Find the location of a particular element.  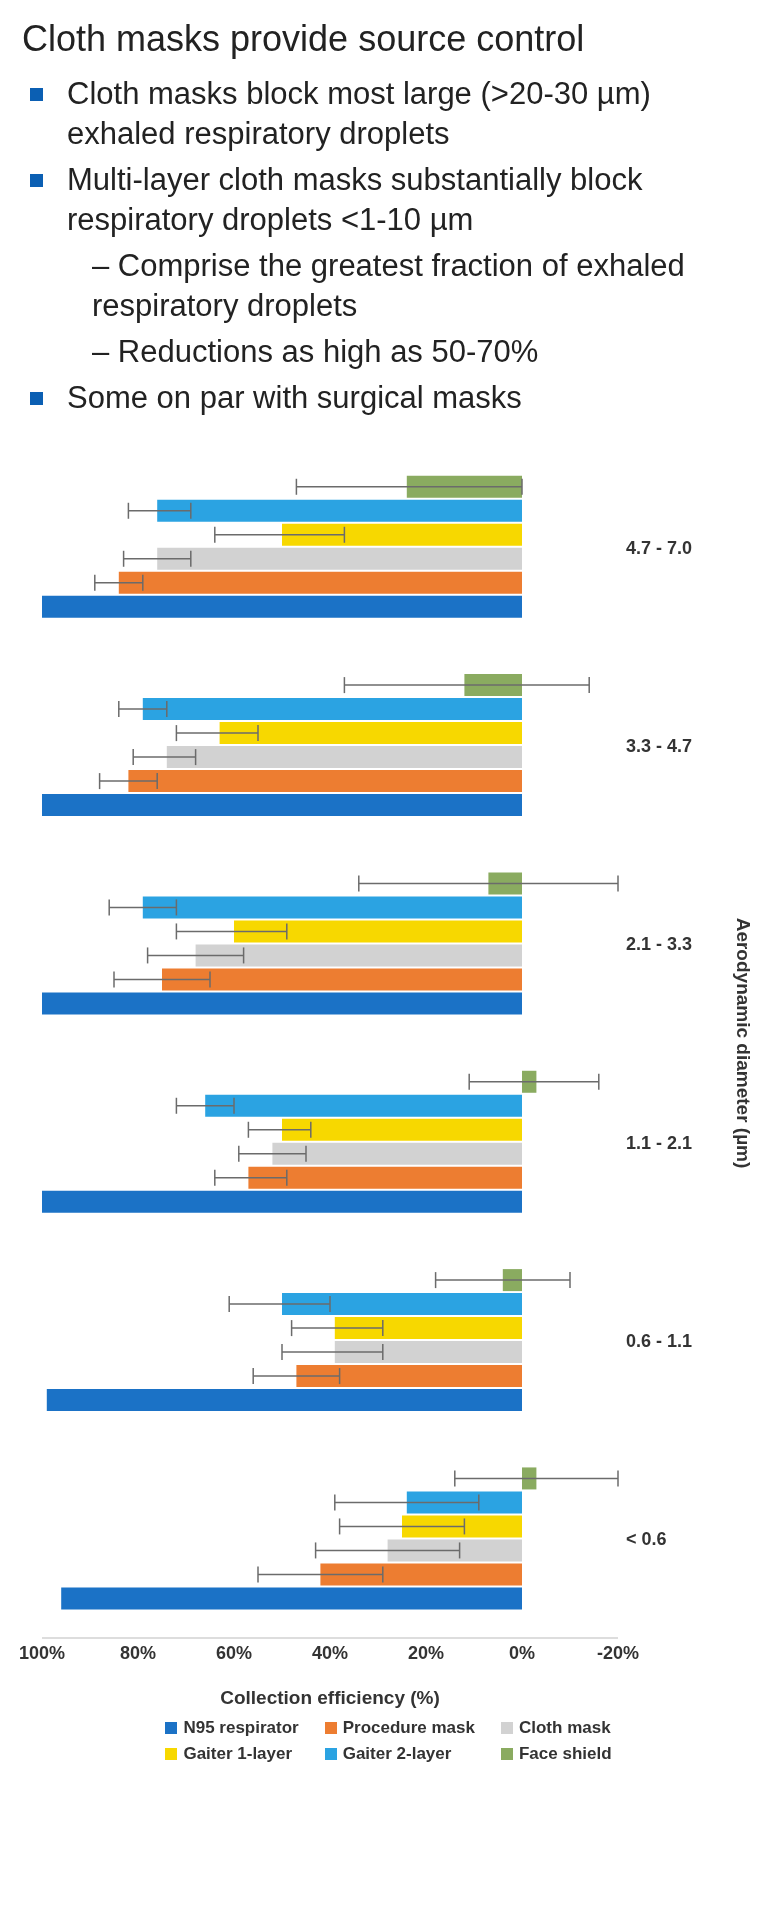

chart-title: Cloth masks provide source control is located at coordinates (304, 39).